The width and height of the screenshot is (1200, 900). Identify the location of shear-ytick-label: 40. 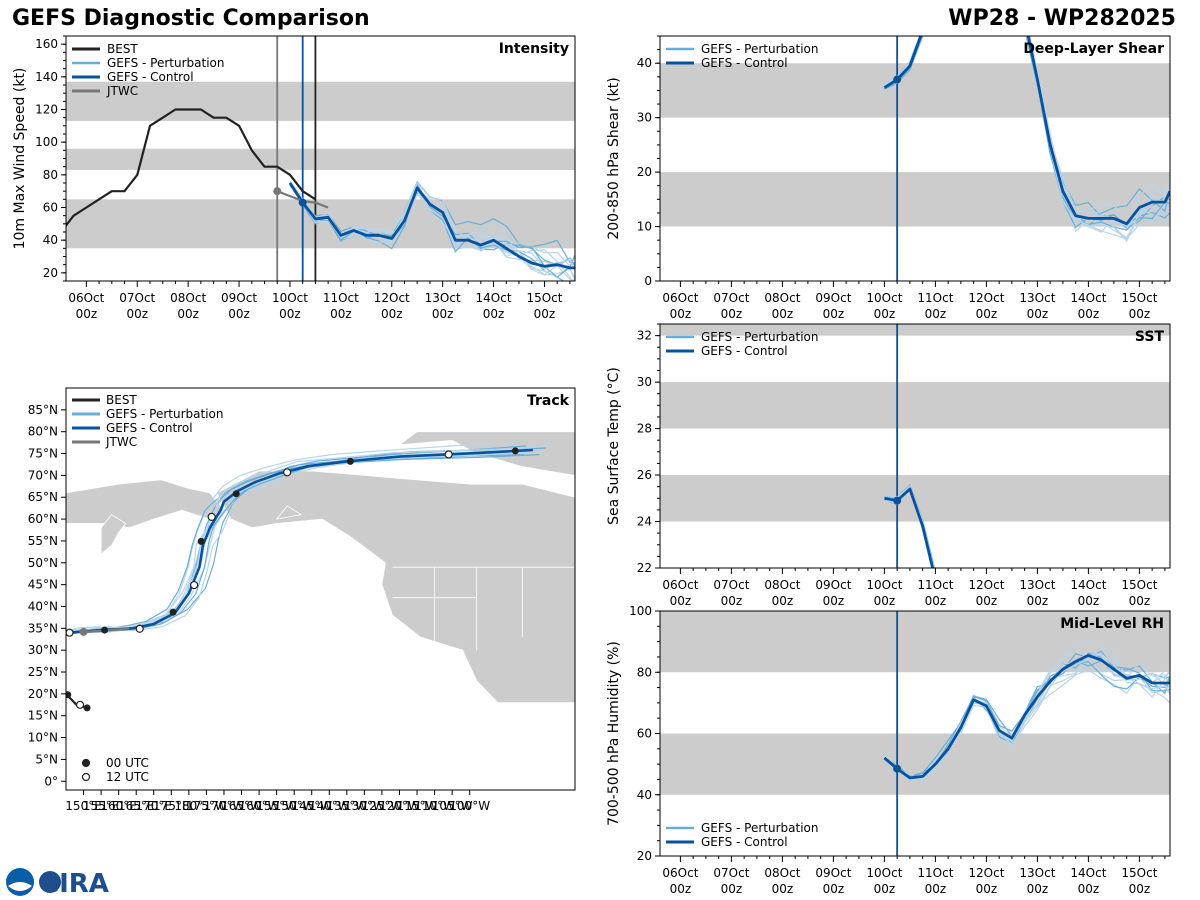
(644, 63).